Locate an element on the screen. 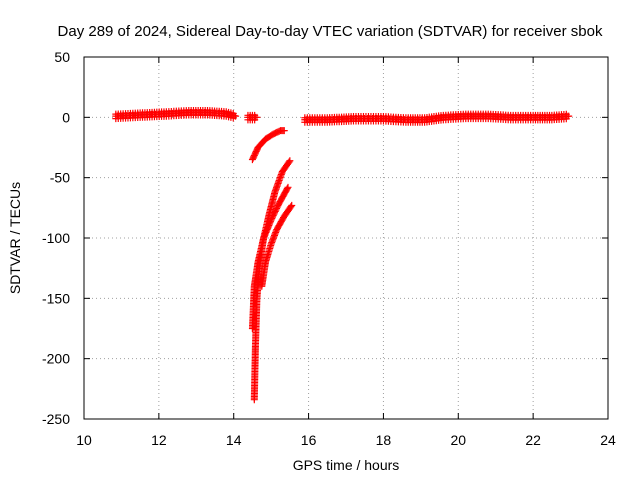  y-tick-label: 50 is located at coordinates (62, 57).